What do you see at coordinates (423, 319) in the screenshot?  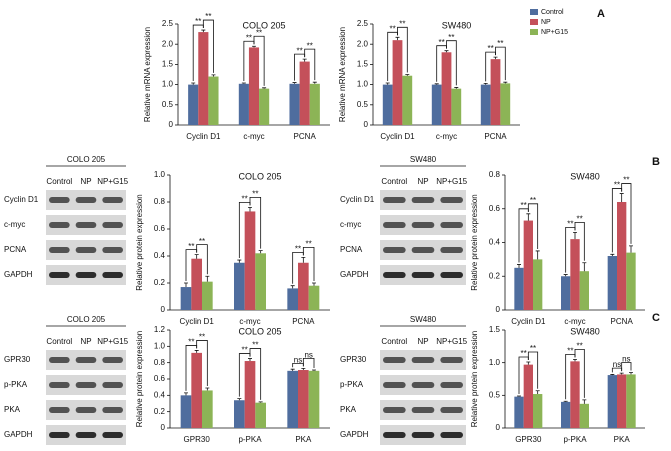 I see `blot-title: SW480` at bounding box center [423, 319].